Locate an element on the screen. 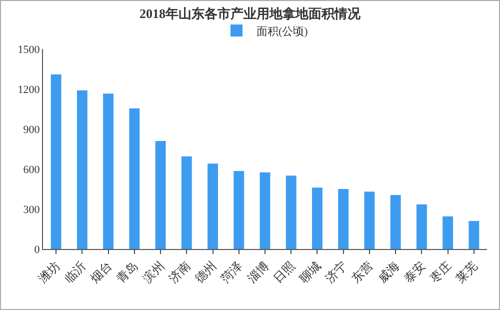 The width and height of the screenshot is (500, 310). x-tick-label: 临沂 is located at coordinates (75, 272).